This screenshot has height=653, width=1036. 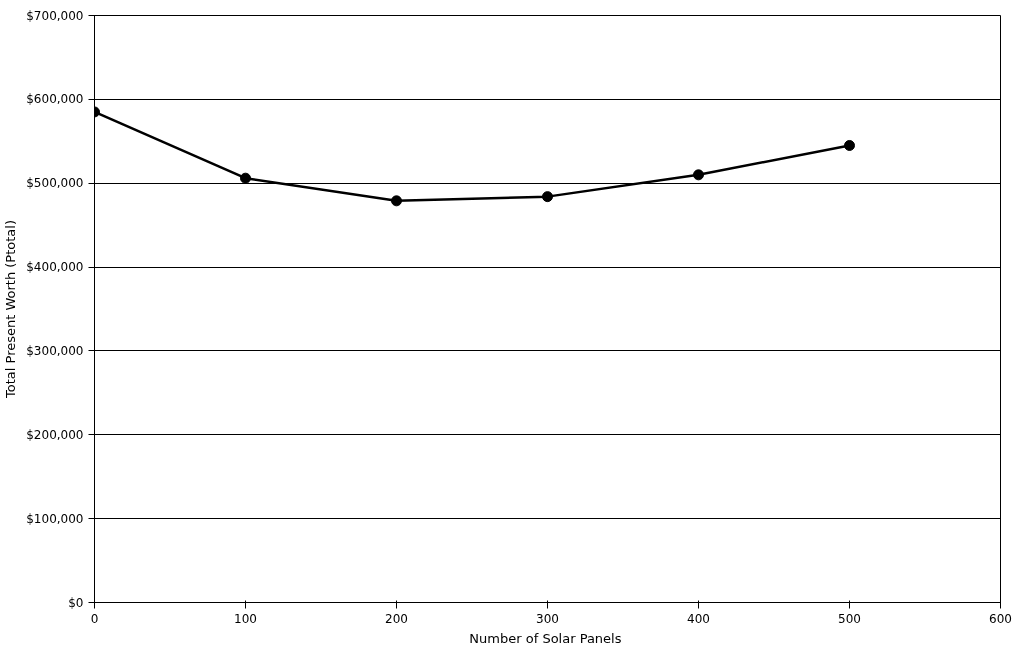 What do you see at coordinates (547, 618) in the screenshot?
I see `x-tick-label: 300` at bounding box center [547, 618].